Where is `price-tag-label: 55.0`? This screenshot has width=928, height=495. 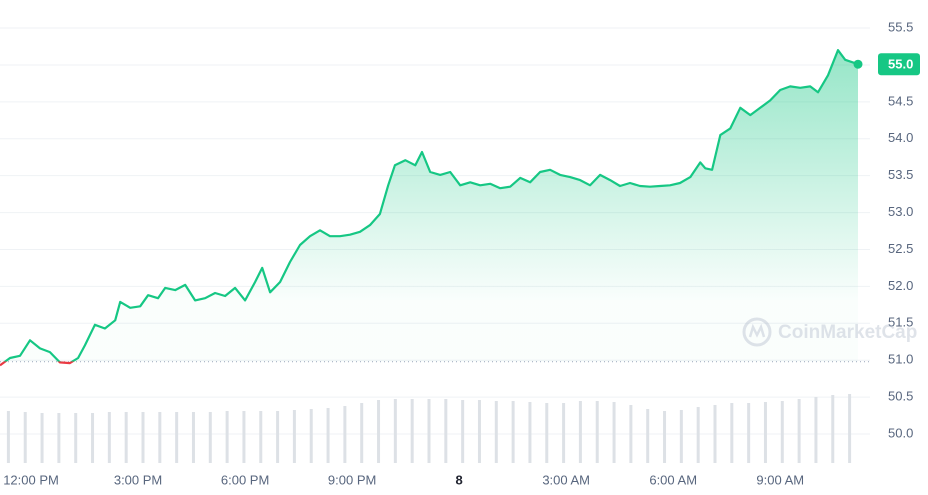 price-tag-label: 55.0 is located at coordinates (900, 64).